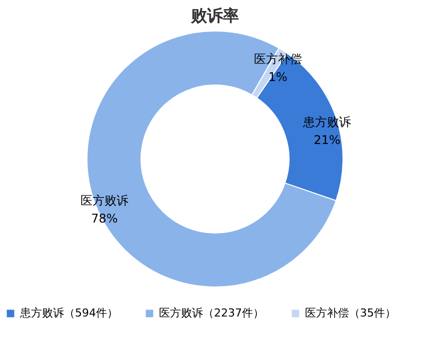  What do you see at coordinates (104, 209) in the screenshot?
I see `data-label: 医方败诉 78%` at bounding box center [104, 209].